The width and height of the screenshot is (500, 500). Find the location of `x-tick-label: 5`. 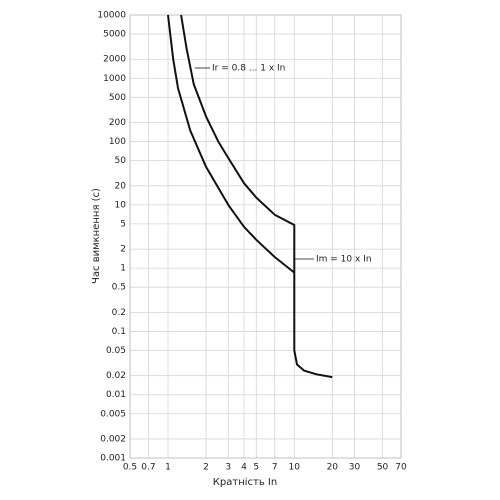

x-tick-label: 5 is located at coordinates (256, 468).